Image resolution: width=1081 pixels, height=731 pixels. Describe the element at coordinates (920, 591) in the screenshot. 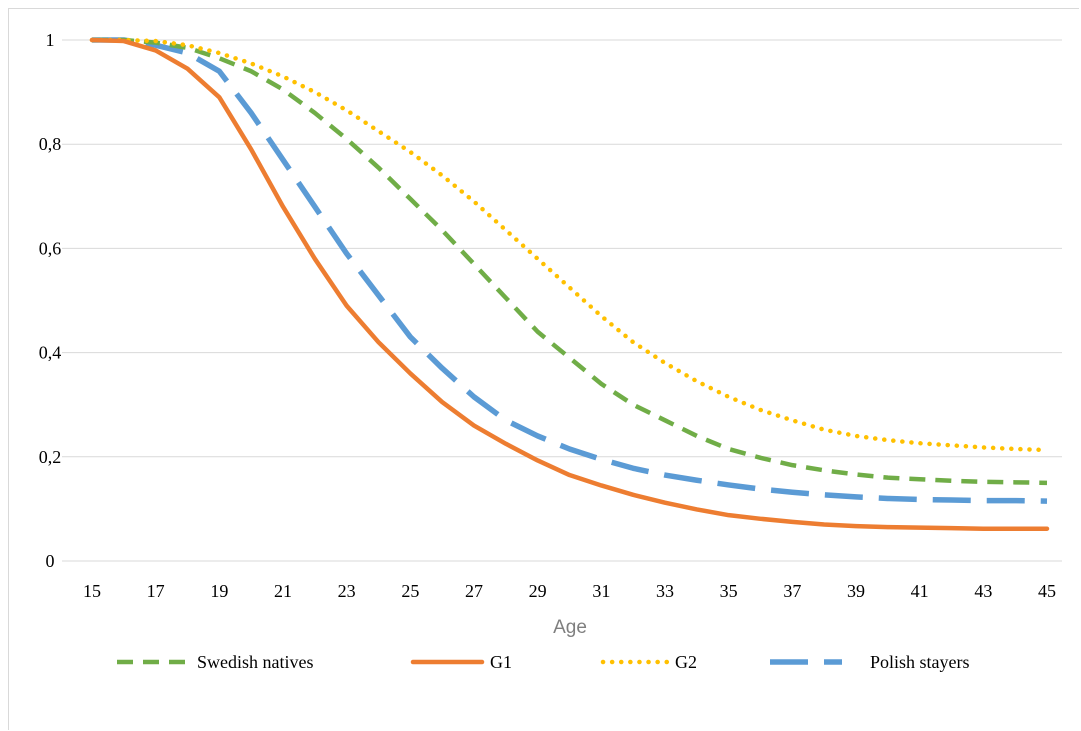

I see `x-tick-label: 41` at that location.